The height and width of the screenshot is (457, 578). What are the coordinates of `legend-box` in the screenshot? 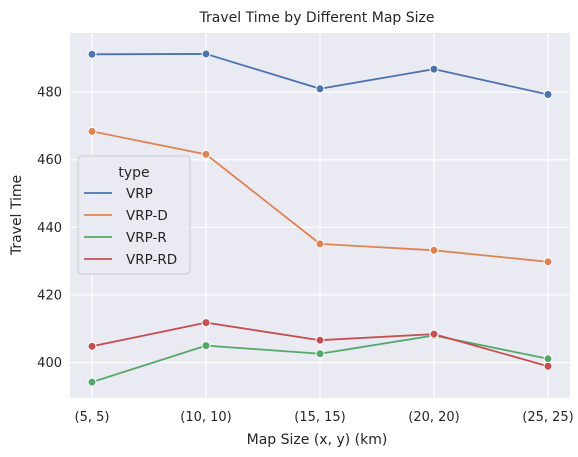 It's located at (134, 215).